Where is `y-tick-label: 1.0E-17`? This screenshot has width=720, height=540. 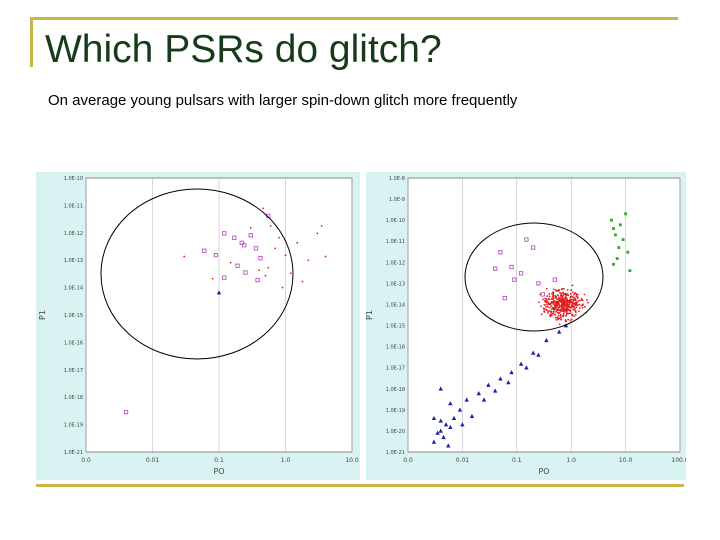 y-tick-label: 1.0E-17 is located at coordinates (73, 371).